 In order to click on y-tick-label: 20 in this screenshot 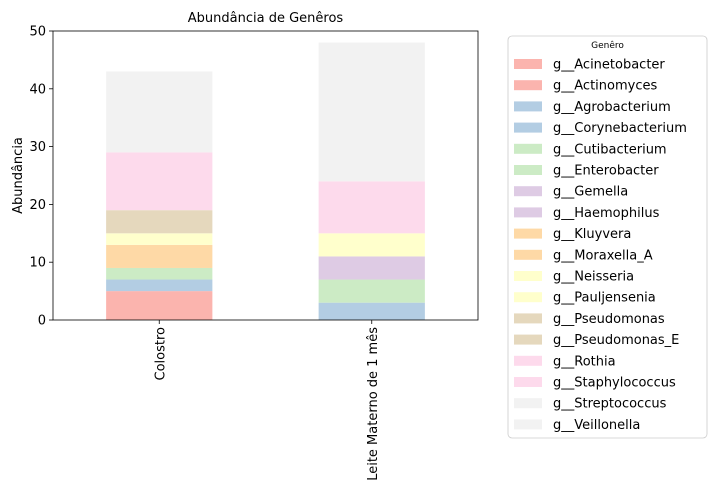, I will do `click(37, 205)`.